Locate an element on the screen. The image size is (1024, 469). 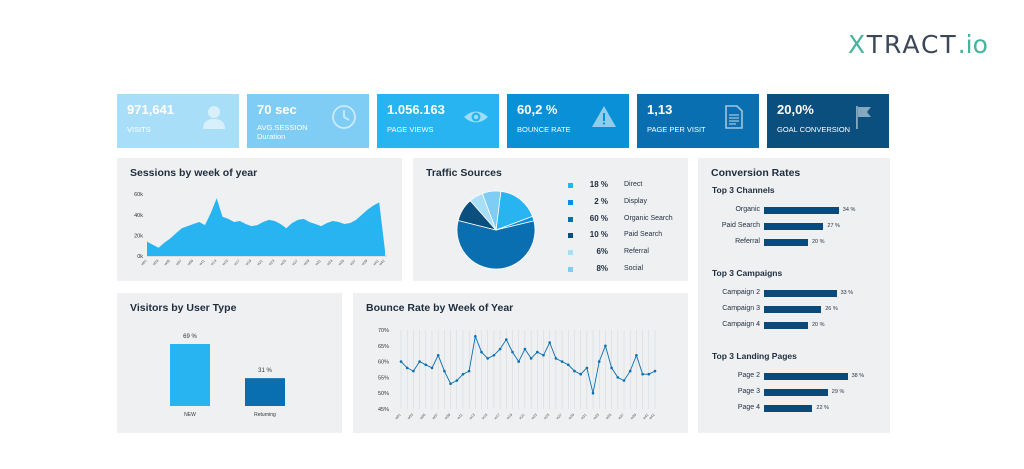
y-tick-label: 55% is located at coordinates (383, 378).